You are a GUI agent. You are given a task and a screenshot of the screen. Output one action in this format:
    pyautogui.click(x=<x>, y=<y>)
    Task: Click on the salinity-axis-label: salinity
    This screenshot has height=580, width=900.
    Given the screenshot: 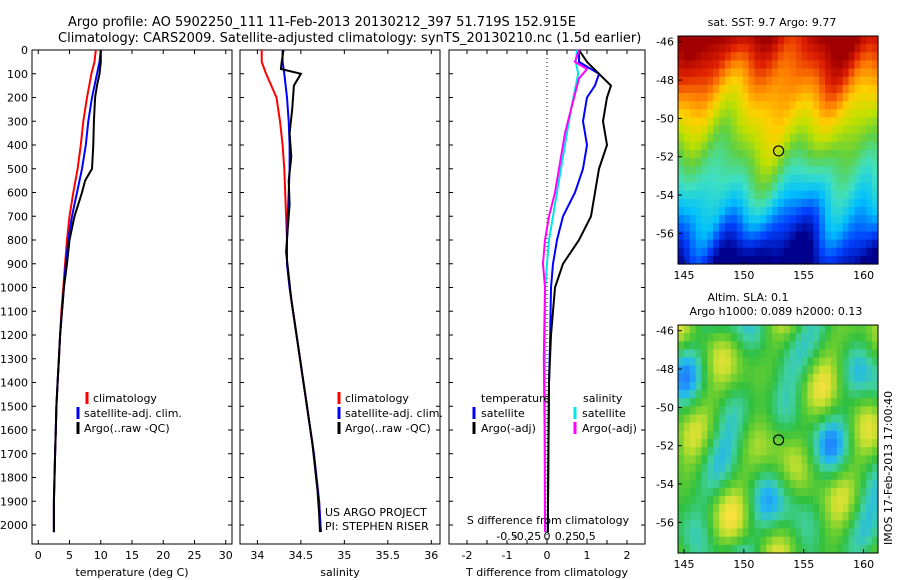 What is the action you would take?
    pyautogui.click(x=340, y=572)
    